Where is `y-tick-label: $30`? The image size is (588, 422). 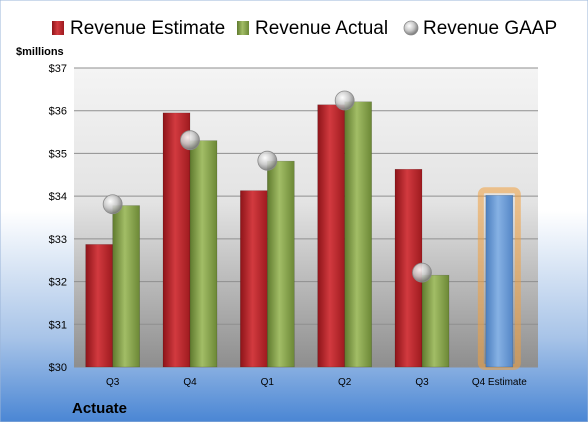 y-tick-label: $30 is located at coordinates (58, 368).